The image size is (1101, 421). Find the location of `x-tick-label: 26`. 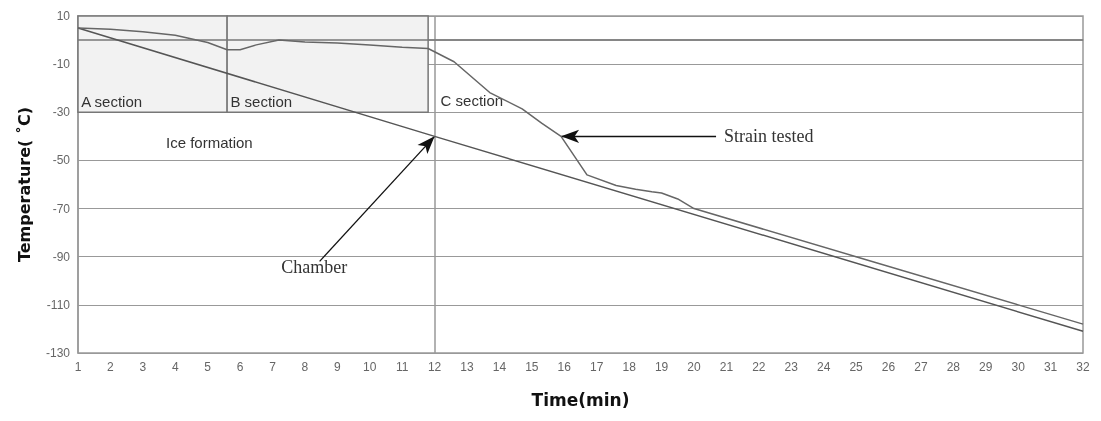

x-tick-label: 26 is located at coordinates (888, 367).